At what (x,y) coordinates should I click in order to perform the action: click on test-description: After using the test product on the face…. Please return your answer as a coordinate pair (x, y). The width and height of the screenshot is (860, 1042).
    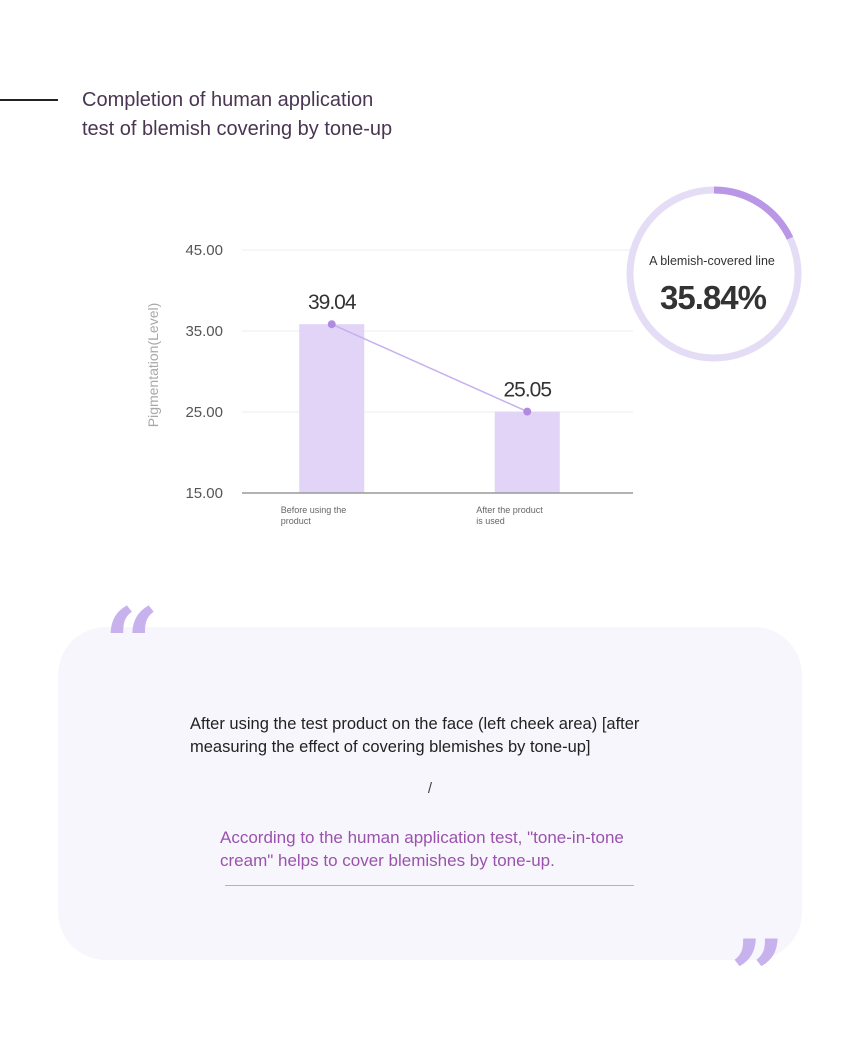
    Looking at the image, I should click on (415, 735).